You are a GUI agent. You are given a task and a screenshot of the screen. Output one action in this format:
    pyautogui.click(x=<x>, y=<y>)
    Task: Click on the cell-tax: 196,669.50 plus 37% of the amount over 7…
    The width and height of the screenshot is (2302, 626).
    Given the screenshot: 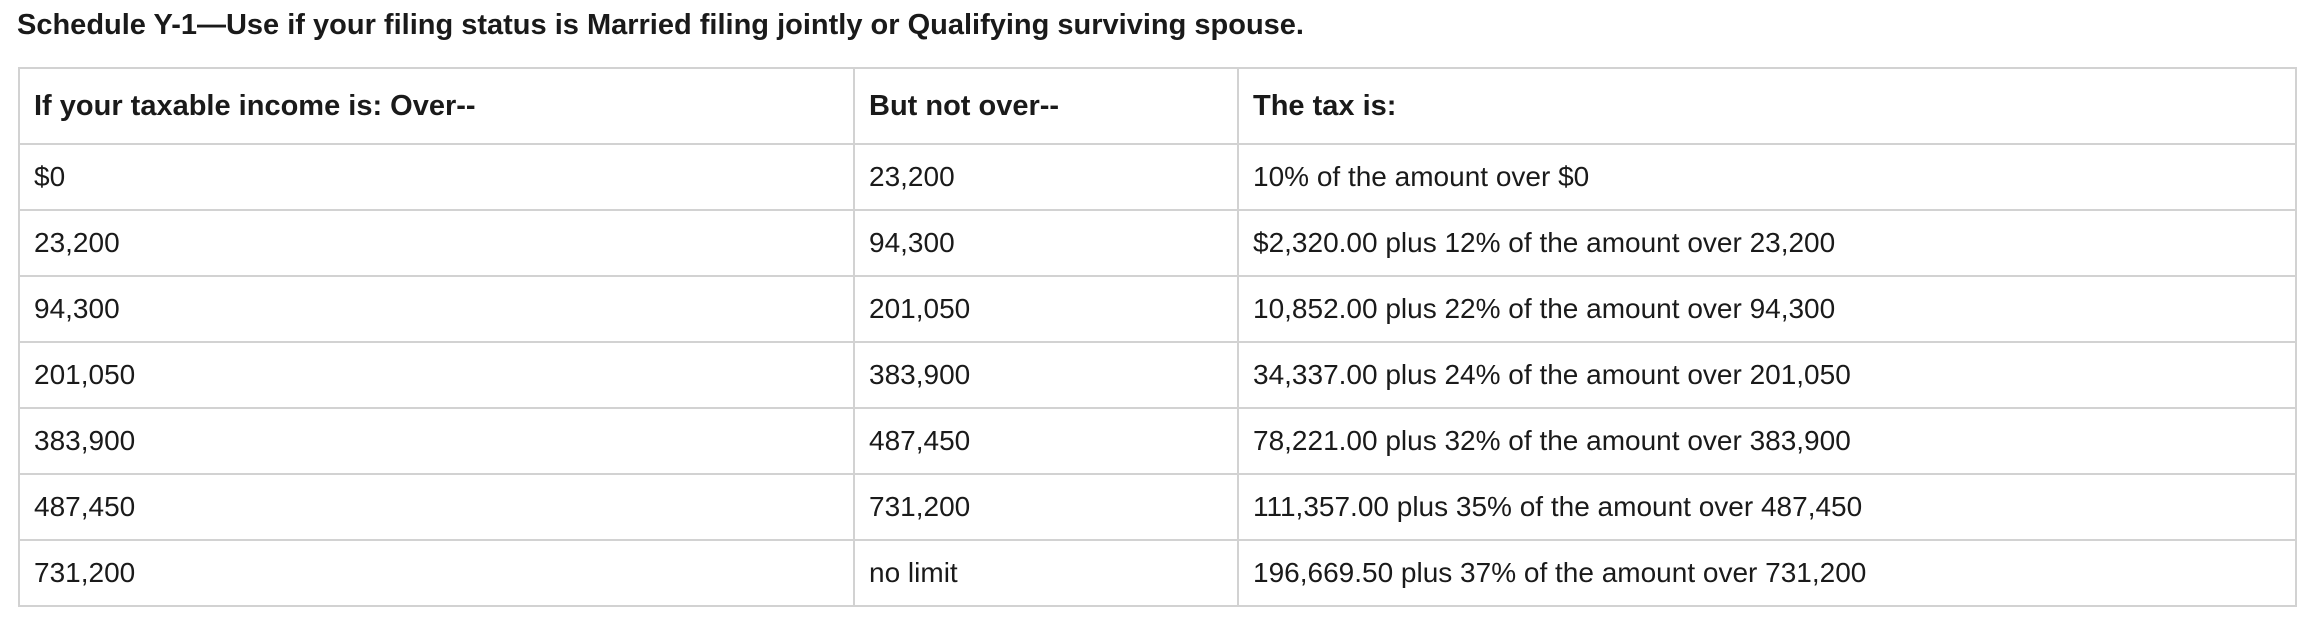 What is the action you would take?
    pyautogui.click(x=1767, y=573)
    